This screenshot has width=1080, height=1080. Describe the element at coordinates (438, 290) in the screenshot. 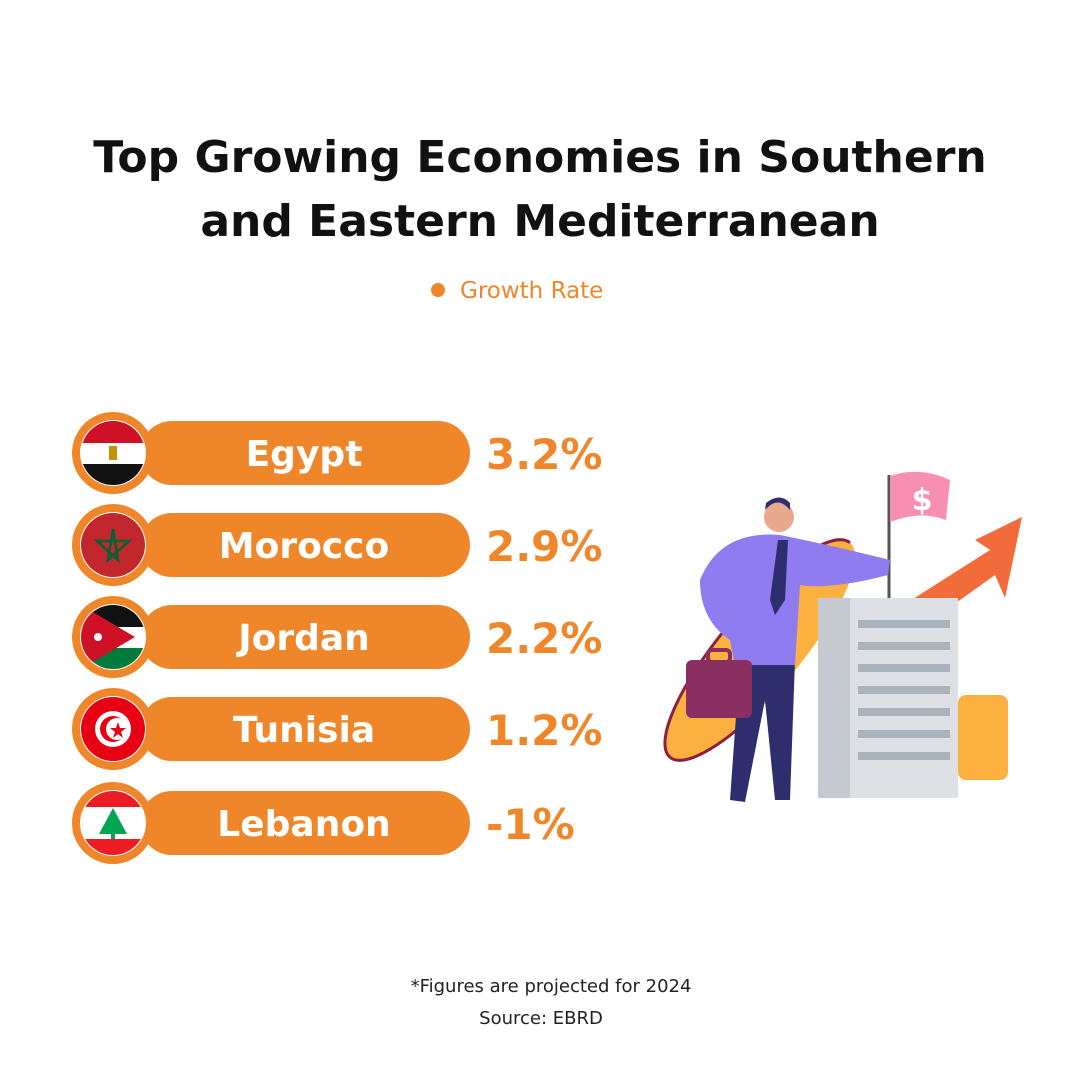

I see `legend-dot` at that location.